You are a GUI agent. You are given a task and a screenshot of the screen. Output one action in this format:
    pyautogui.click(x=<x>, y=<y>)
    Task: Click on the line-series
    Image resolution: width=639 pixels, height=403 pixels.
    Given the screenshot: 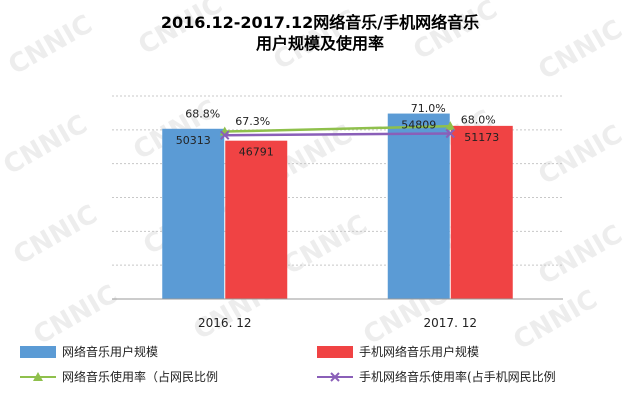 What is the action you would take?
    pyautogui.click(x=337, y=130)
    